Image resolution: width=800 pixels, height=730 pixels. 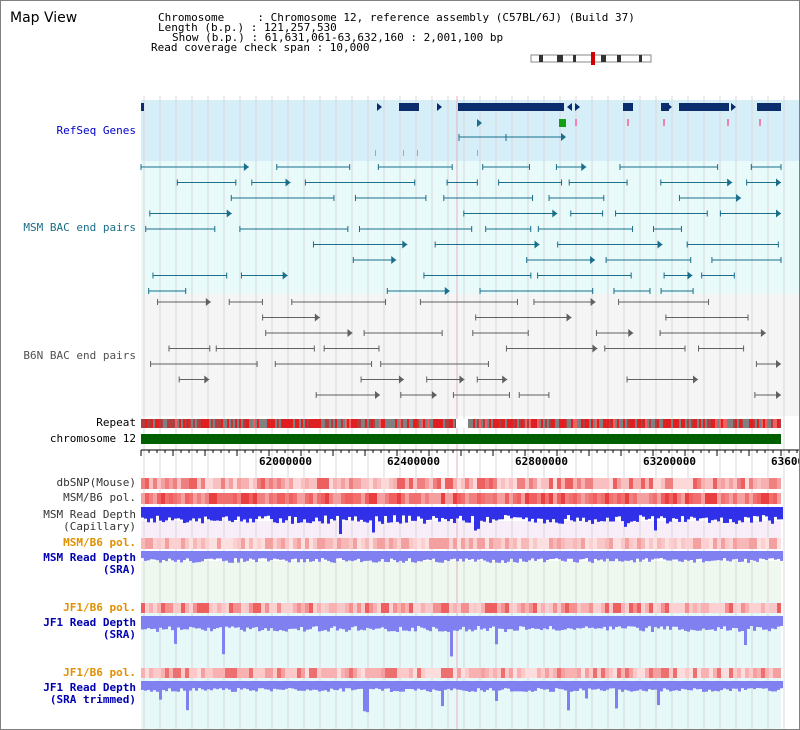 What do you see at coordinates (89, 514) in the screenshot?
I see `track-label-msm-depth-capillary: MSM Read Depth` at bounding box center [89, 514].